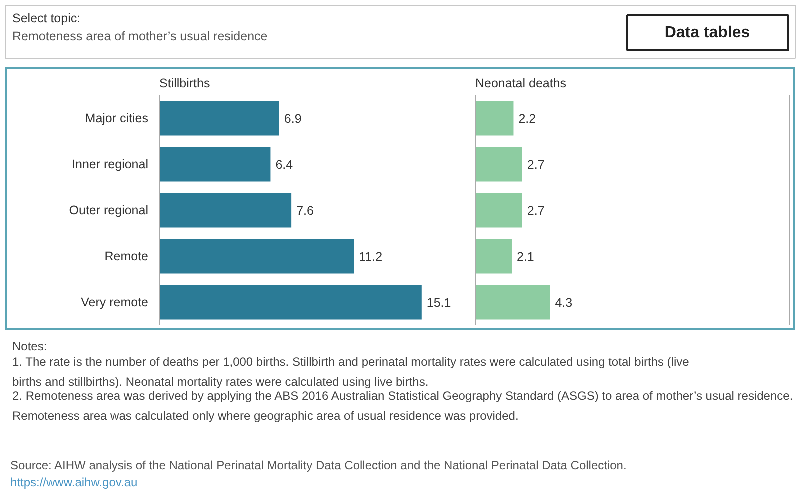 The image size is (800, 500). Describe the element at coordinates (305, 211) in the screenshot. I see `data-label: 7.6` at that location.